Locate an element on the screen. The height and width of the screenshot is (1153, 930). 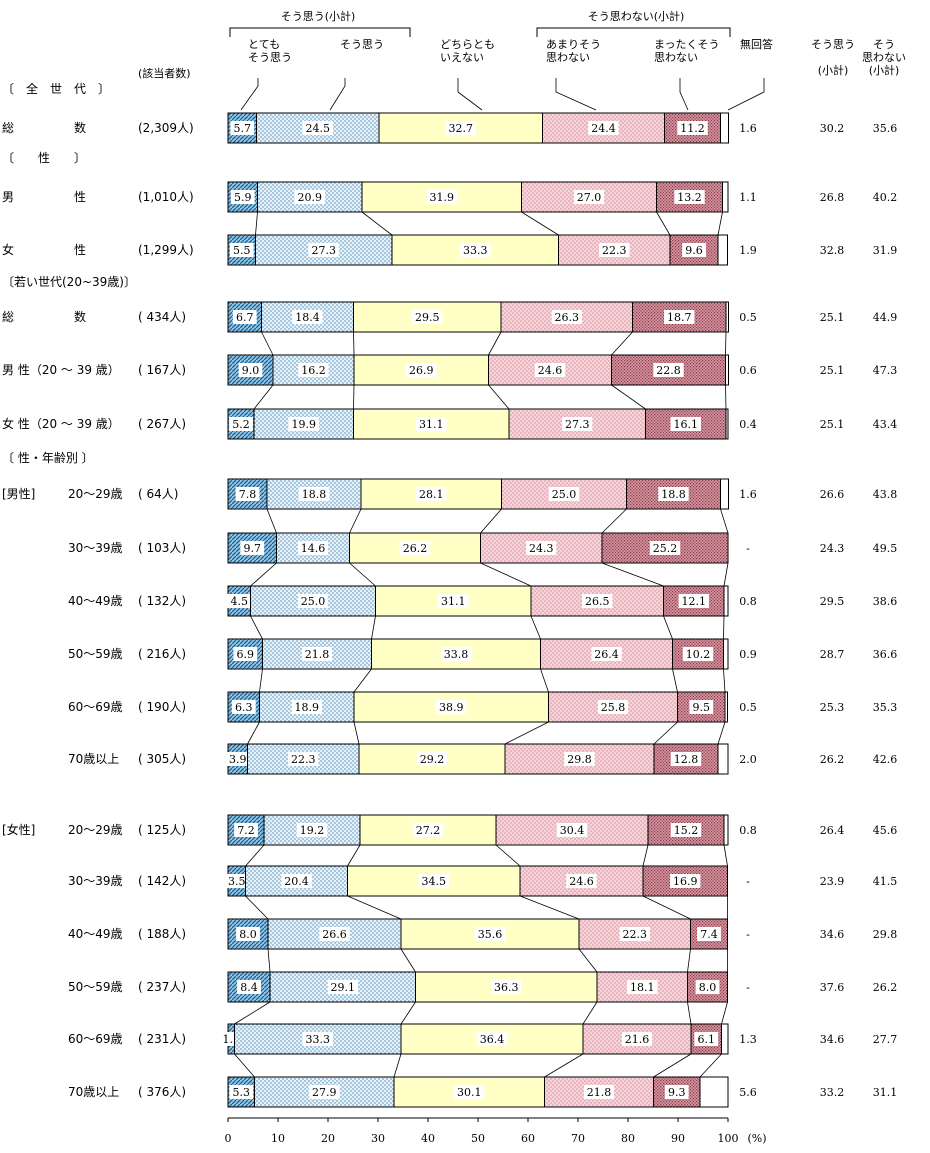
row-soo-subtotal: 37.6 is located at coordinates (832, 987).